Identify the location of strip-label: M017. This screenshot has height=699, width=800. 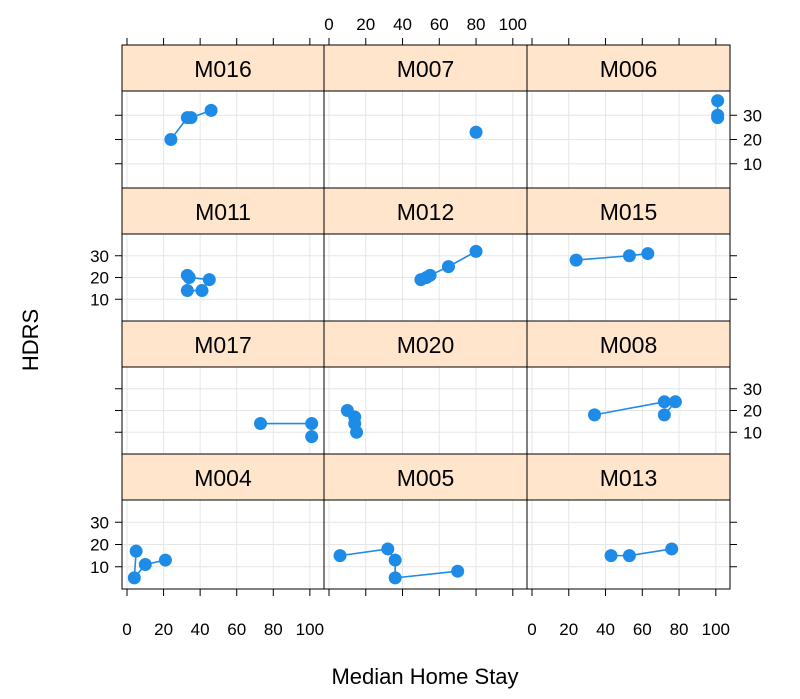
(223, 345).